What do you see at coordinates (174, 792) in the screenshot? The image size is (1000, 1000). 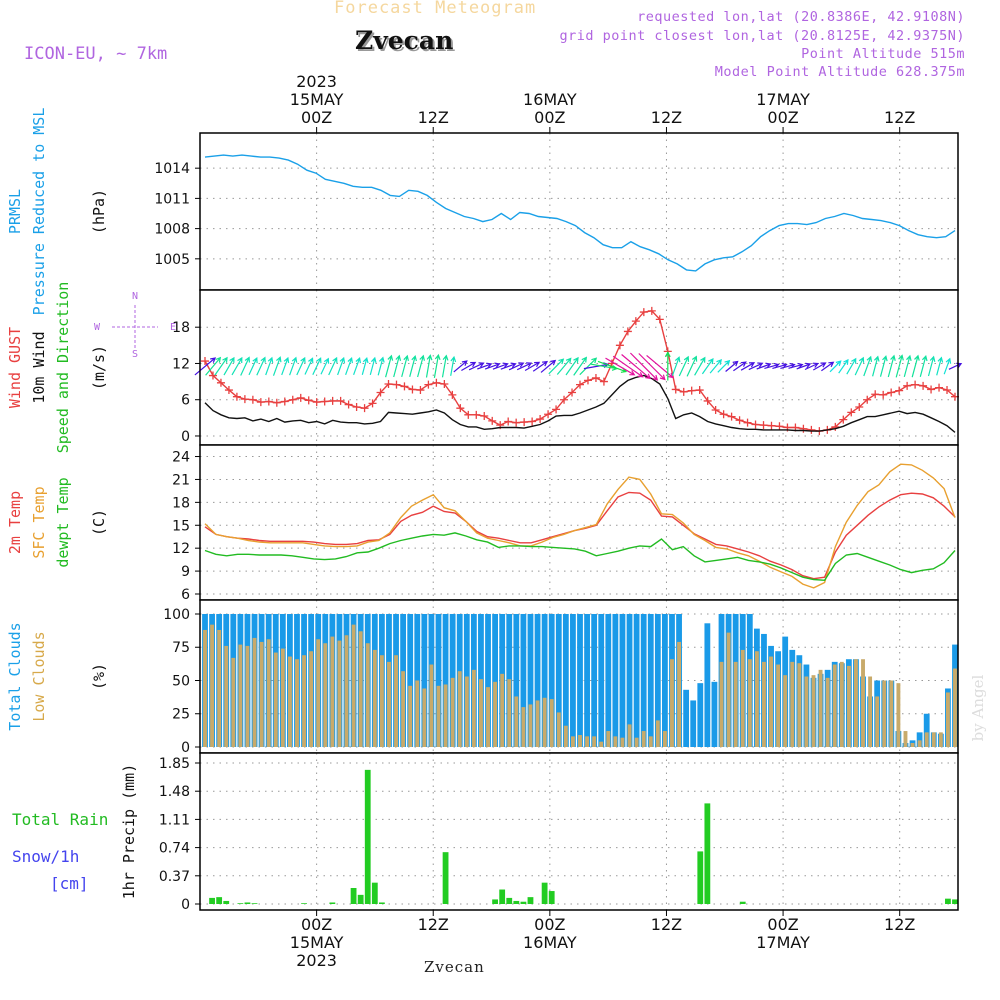 I see `y-tick-label: 1.48` at bounding box center [174, 792].